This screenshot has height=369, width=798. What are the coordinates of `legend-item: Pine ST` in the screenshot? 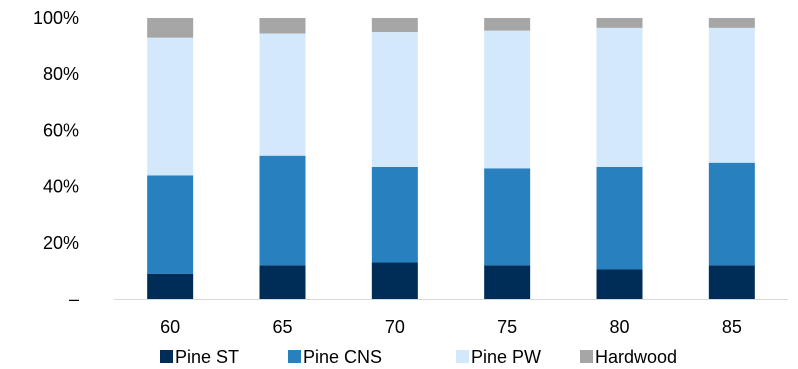 It's located at (199, 357).